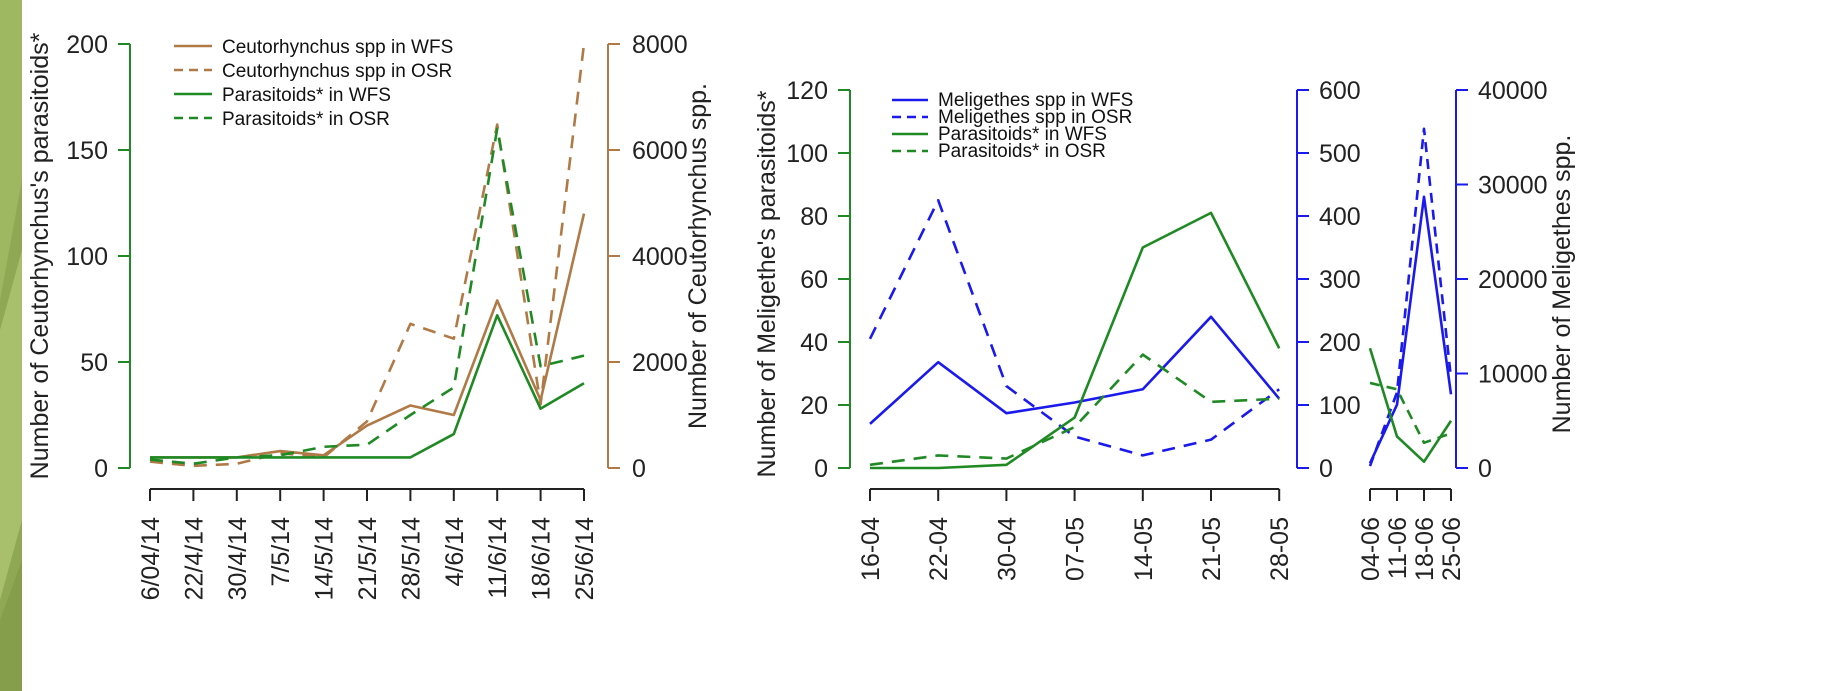 This screenshot has width=1827, height=691. What do you see at coordinates (1144, 549) in the screenshot?
I see `x-axis-tick-label: 14-05` at bounding box center [1144, 549].